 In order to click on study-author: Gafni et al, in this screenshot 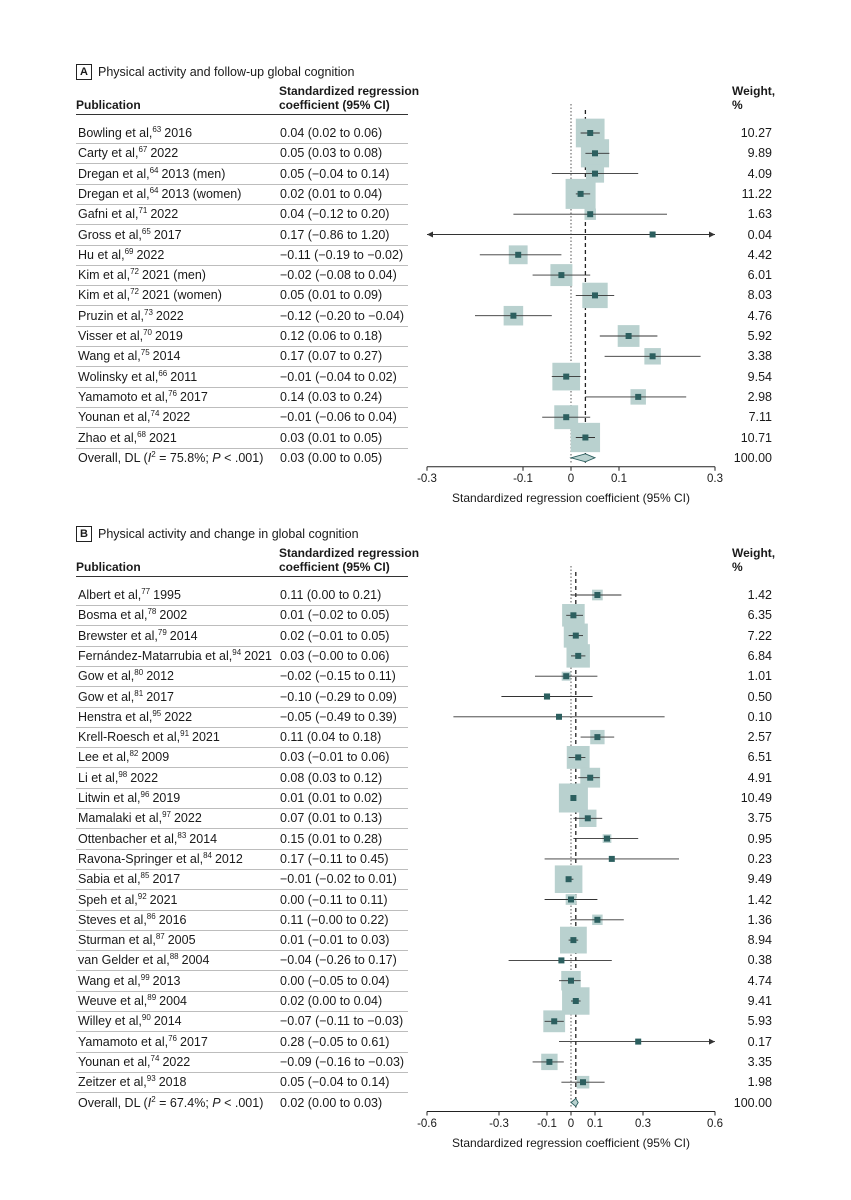, I will do `click(108, 214)`.